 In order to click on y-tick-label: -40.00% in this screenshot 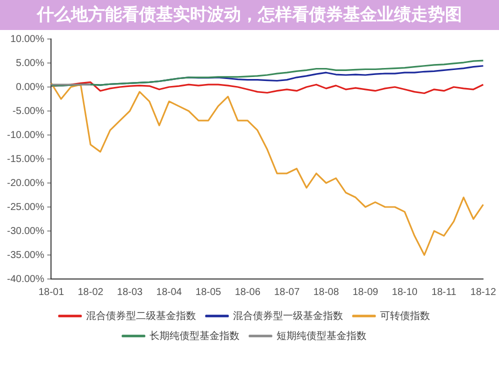, I will do `click(25, 279)`.